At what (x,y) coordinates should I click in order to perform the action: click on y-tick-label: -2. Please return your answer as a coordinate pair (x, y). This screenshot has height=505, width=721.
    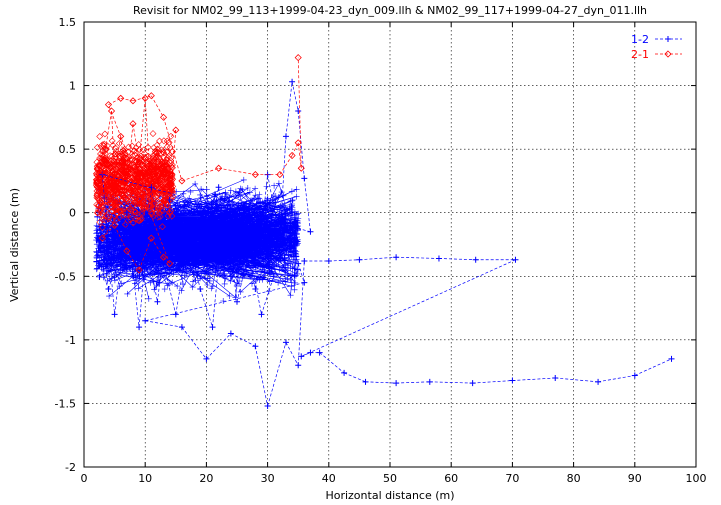
    Looking at the image, I should click on (70, 467).